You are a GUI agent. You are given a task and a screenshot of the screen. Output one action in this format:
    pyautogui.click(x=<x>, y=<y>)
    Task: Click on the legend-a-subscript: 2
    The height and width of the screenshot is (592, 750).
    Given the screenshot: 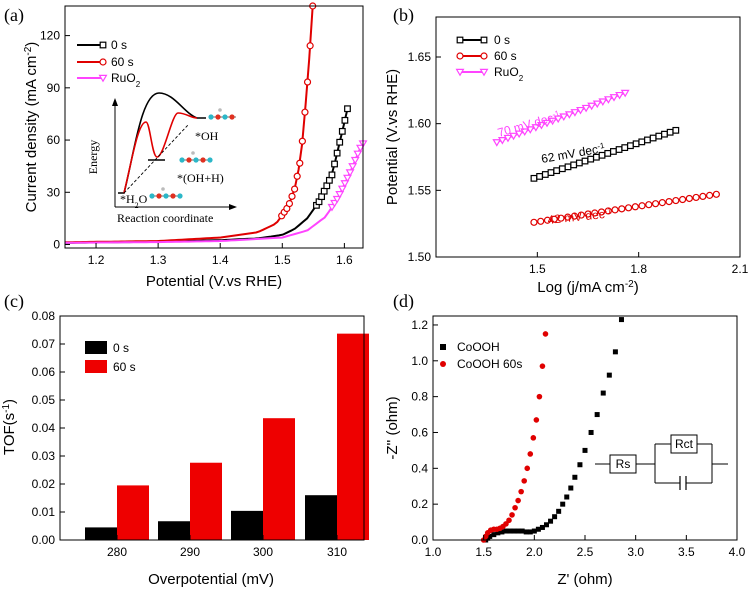 What is the action you would take?
    pyautogui.click(x=138, y=84)
    